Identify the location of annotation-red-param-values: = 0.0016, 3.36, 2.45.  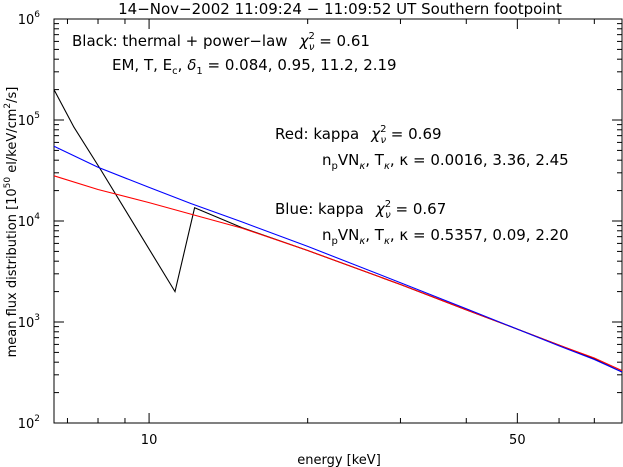
(488, 160).